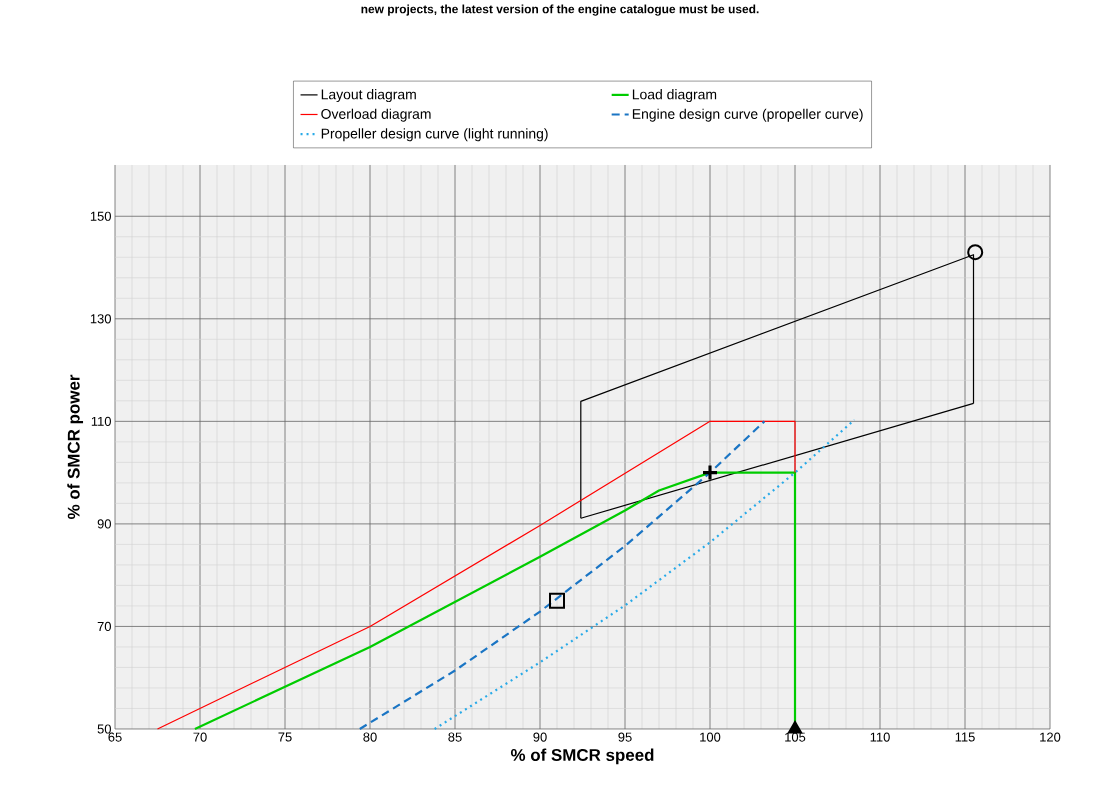 This screenshot has height=807, width=1098. I want to click on legend-label: Load diagram, so click(674, 96).